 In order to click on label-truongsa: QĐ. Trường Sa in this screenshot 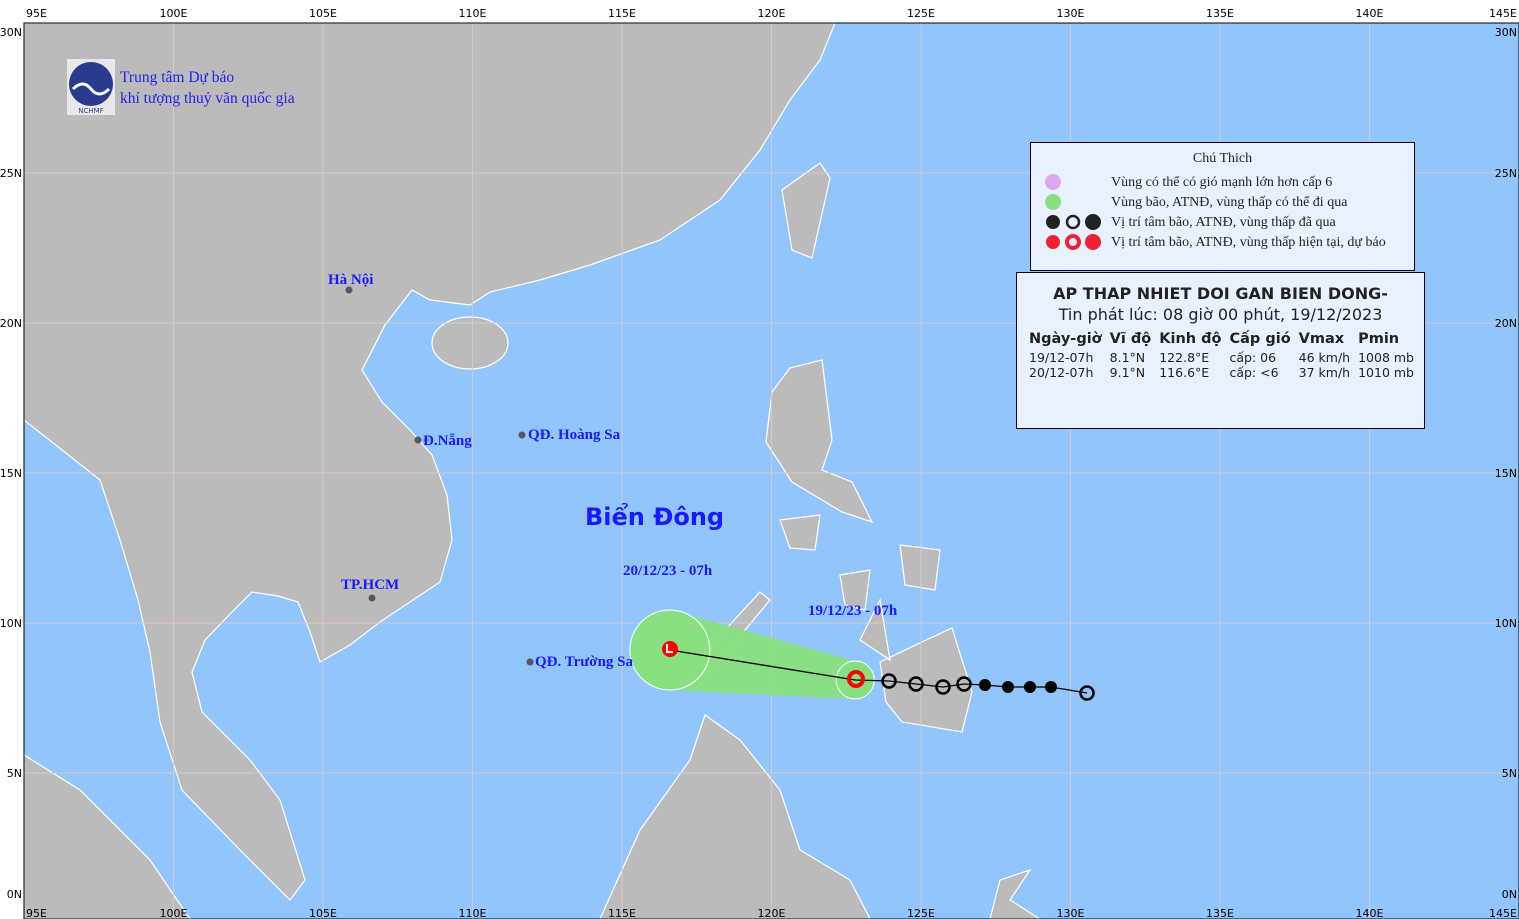, I will do `click(584, 662)`.